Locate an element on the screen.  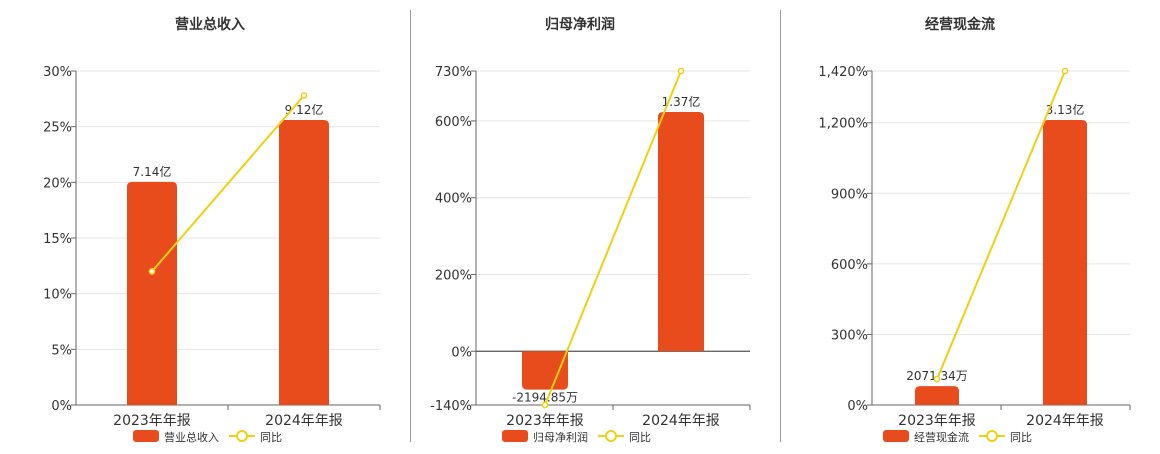
bar-value-label: 1.37亿 is located at coordinates (681, 101).